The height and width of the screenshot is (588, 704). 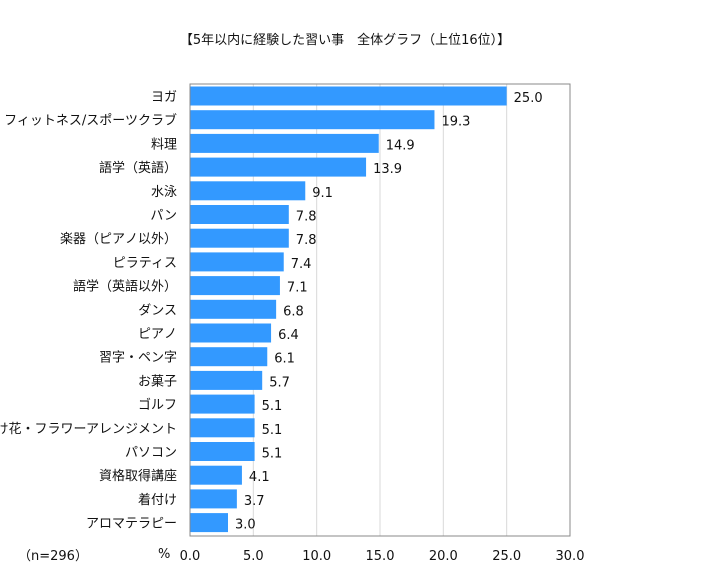 I want to click on data-label: 19.3, so click(x=455, y=122).